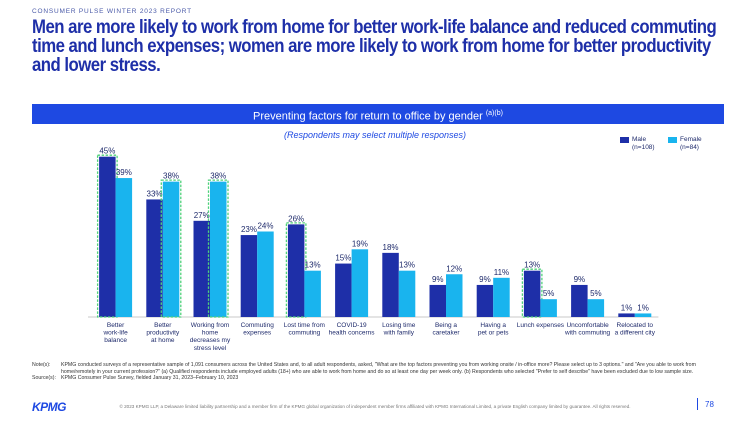  Describe the element at coordinates (313, 265) in the screenshot. I see `data-label-female-4: 13%` at that location.